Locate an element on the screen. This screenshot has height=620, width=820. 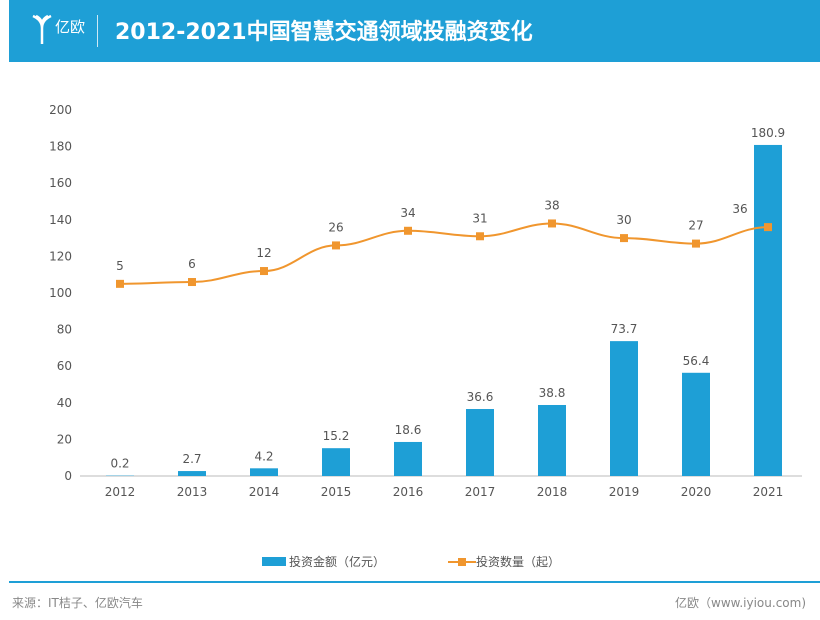
line-data-label: 30 is located at coordinates (623, 220).